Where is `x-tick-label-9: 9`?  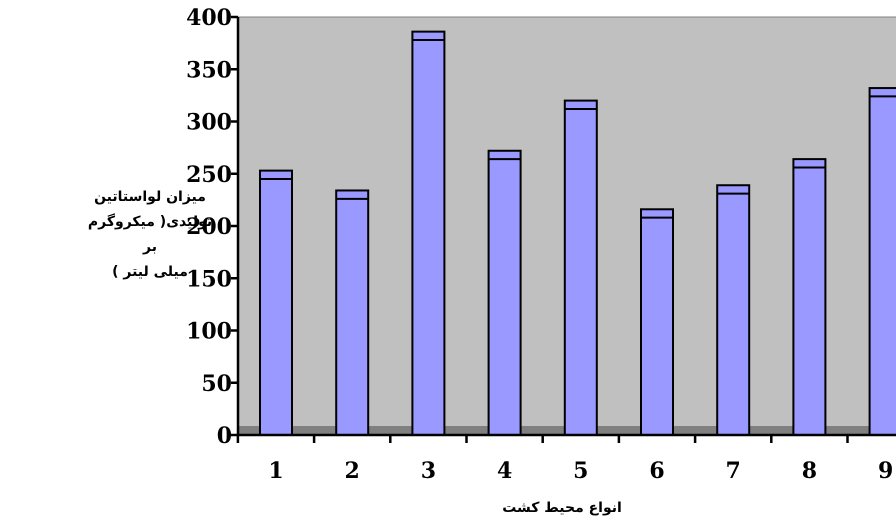
x-tick-label-9: 9 is located at coordinates (885, 471).